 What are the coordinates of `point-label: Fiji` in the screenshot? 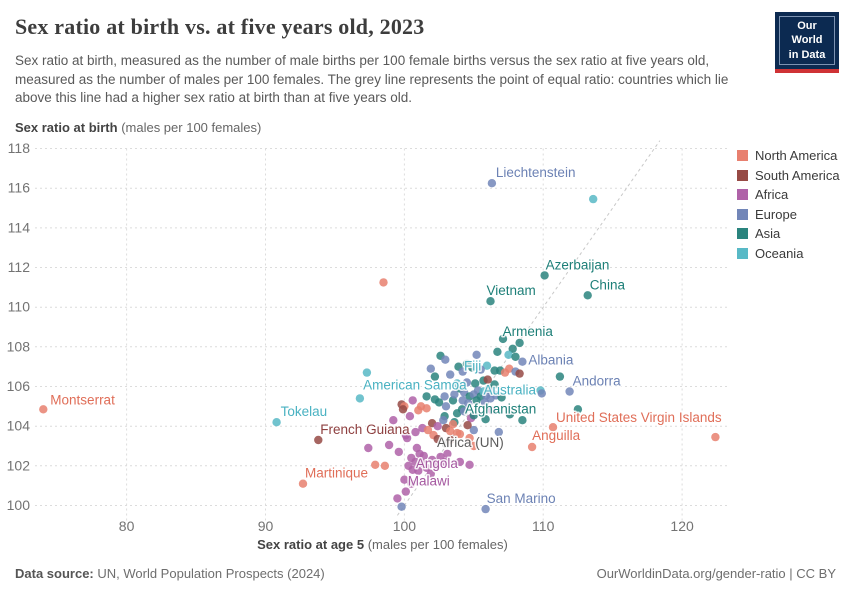 It's located at (473, 366).